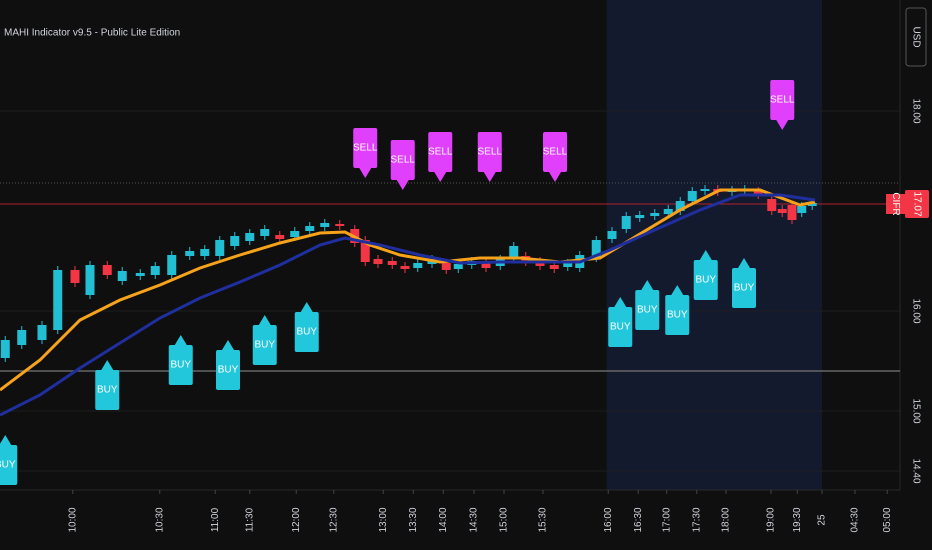 Image resolution: width=932 pixels, height=550 pixels. What do you see at coordinates (797, 519) in the screenshot?
I see `x-tick-label: 19:30` at bounding box center [797, 519].